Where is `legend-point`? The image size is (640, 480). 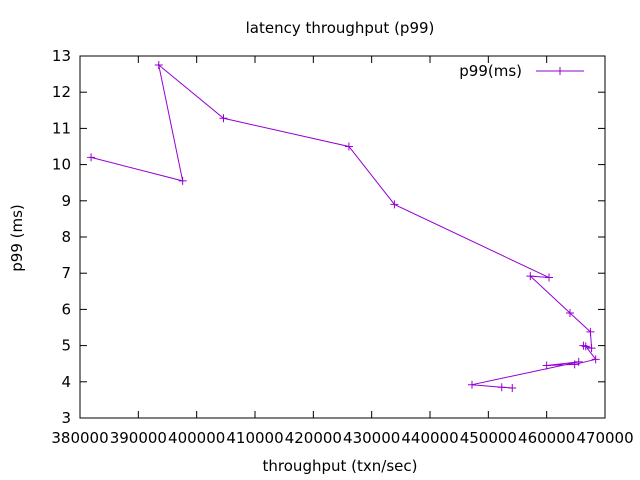
legend-point is located at coordinates (560, 71).